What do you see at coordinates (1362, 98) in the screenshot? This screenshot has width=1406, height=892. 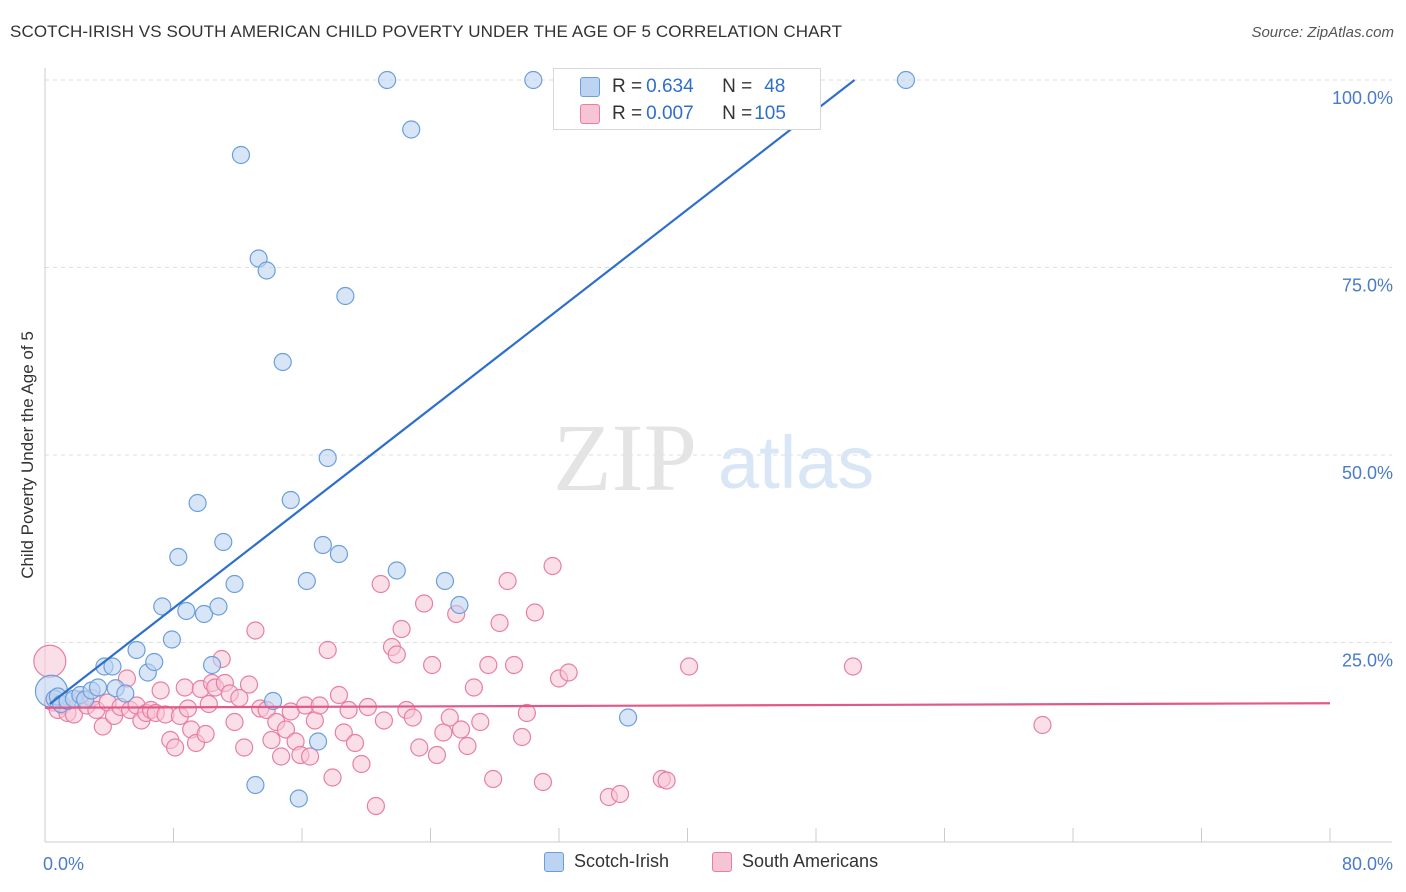 I see `y-tick-label: 100.0%` at bounding box center [1362, 98].